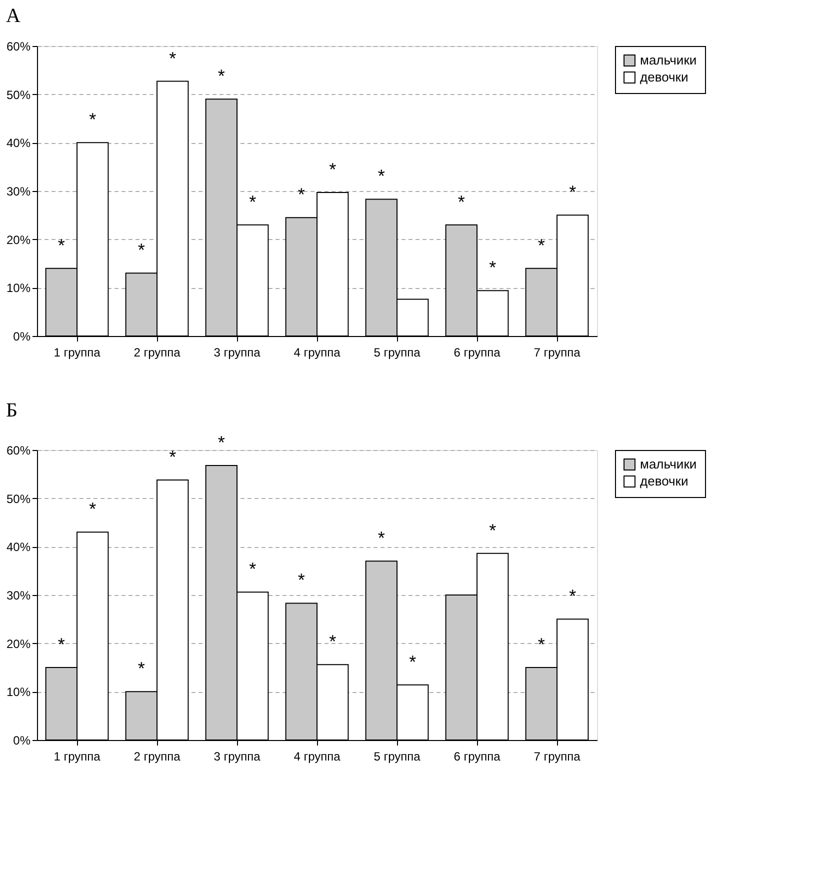  Describe the element at coordinates (13, 16) in the screenshot. I see `chart-title: А` at that location.